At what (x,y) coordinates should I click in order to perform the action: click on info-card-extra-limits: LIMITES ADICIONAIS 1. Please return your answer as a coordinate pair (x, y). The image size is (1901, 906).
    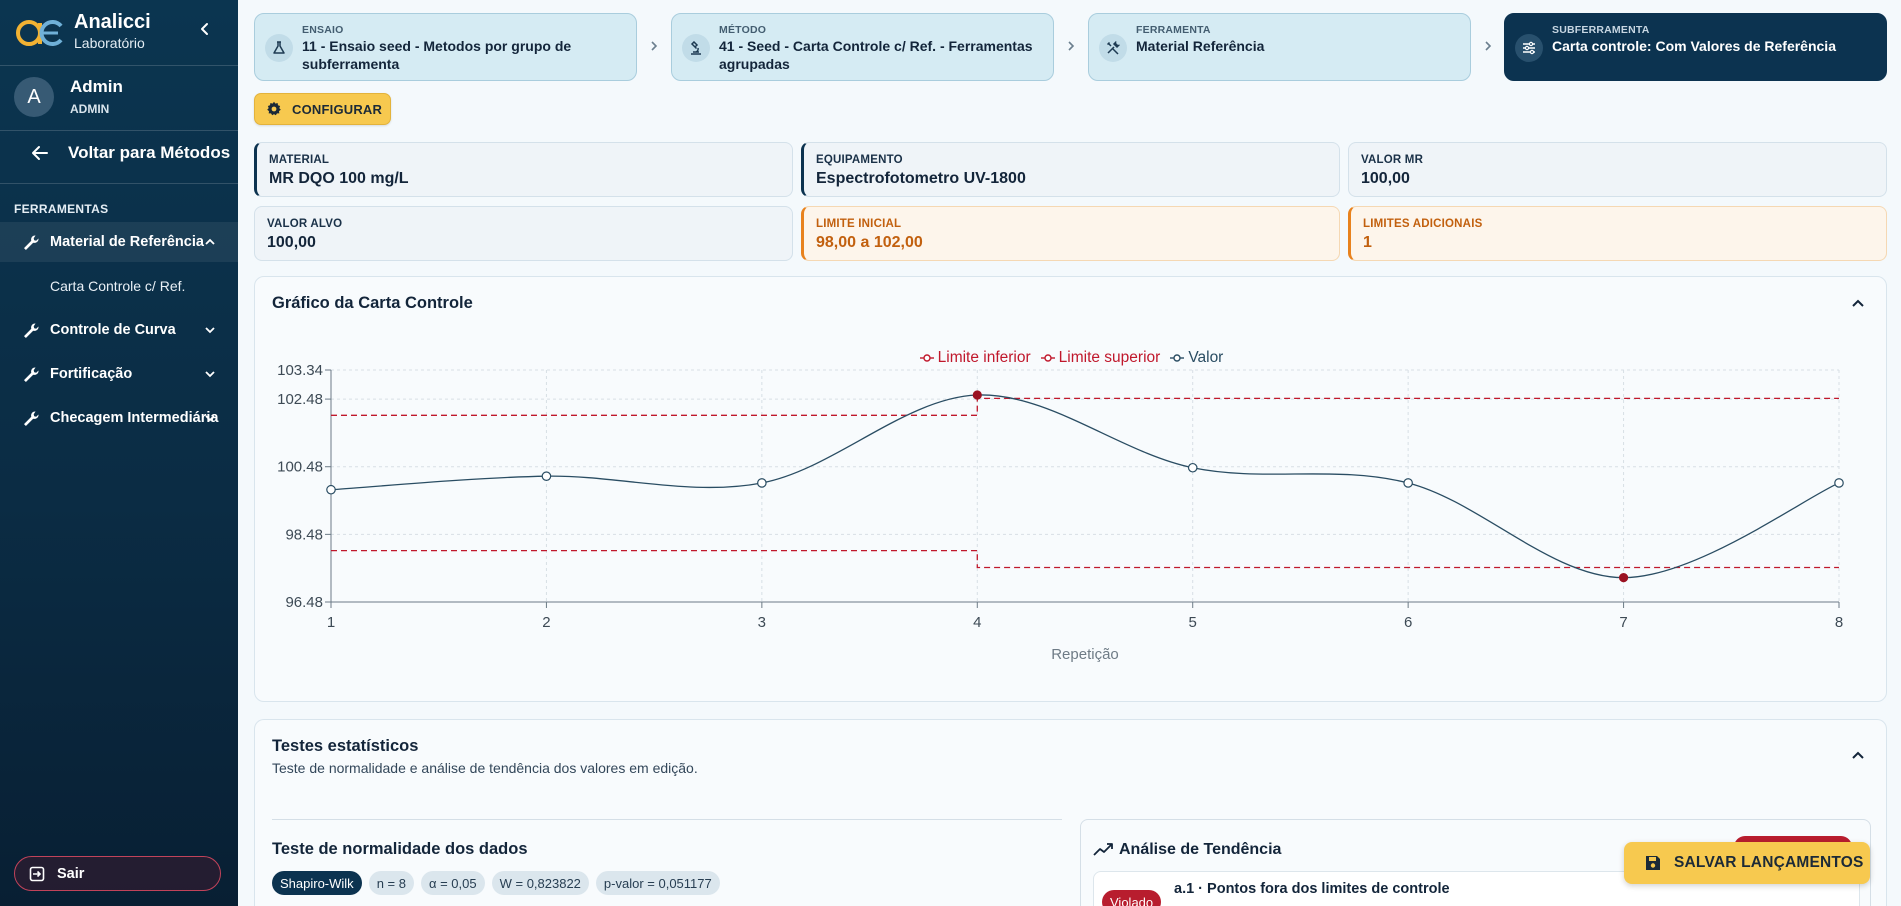
    Looking at the image, I should click on (1617, 233).